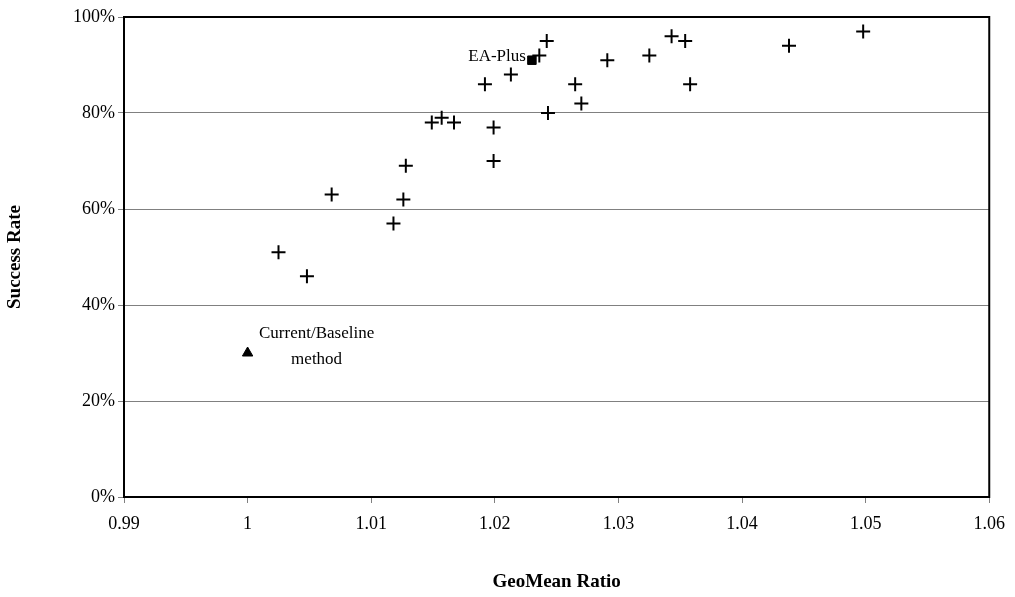 This screenshot has width=1015, height=597. I want to click on y-axis-title: Success Rate, so click(14, 257).